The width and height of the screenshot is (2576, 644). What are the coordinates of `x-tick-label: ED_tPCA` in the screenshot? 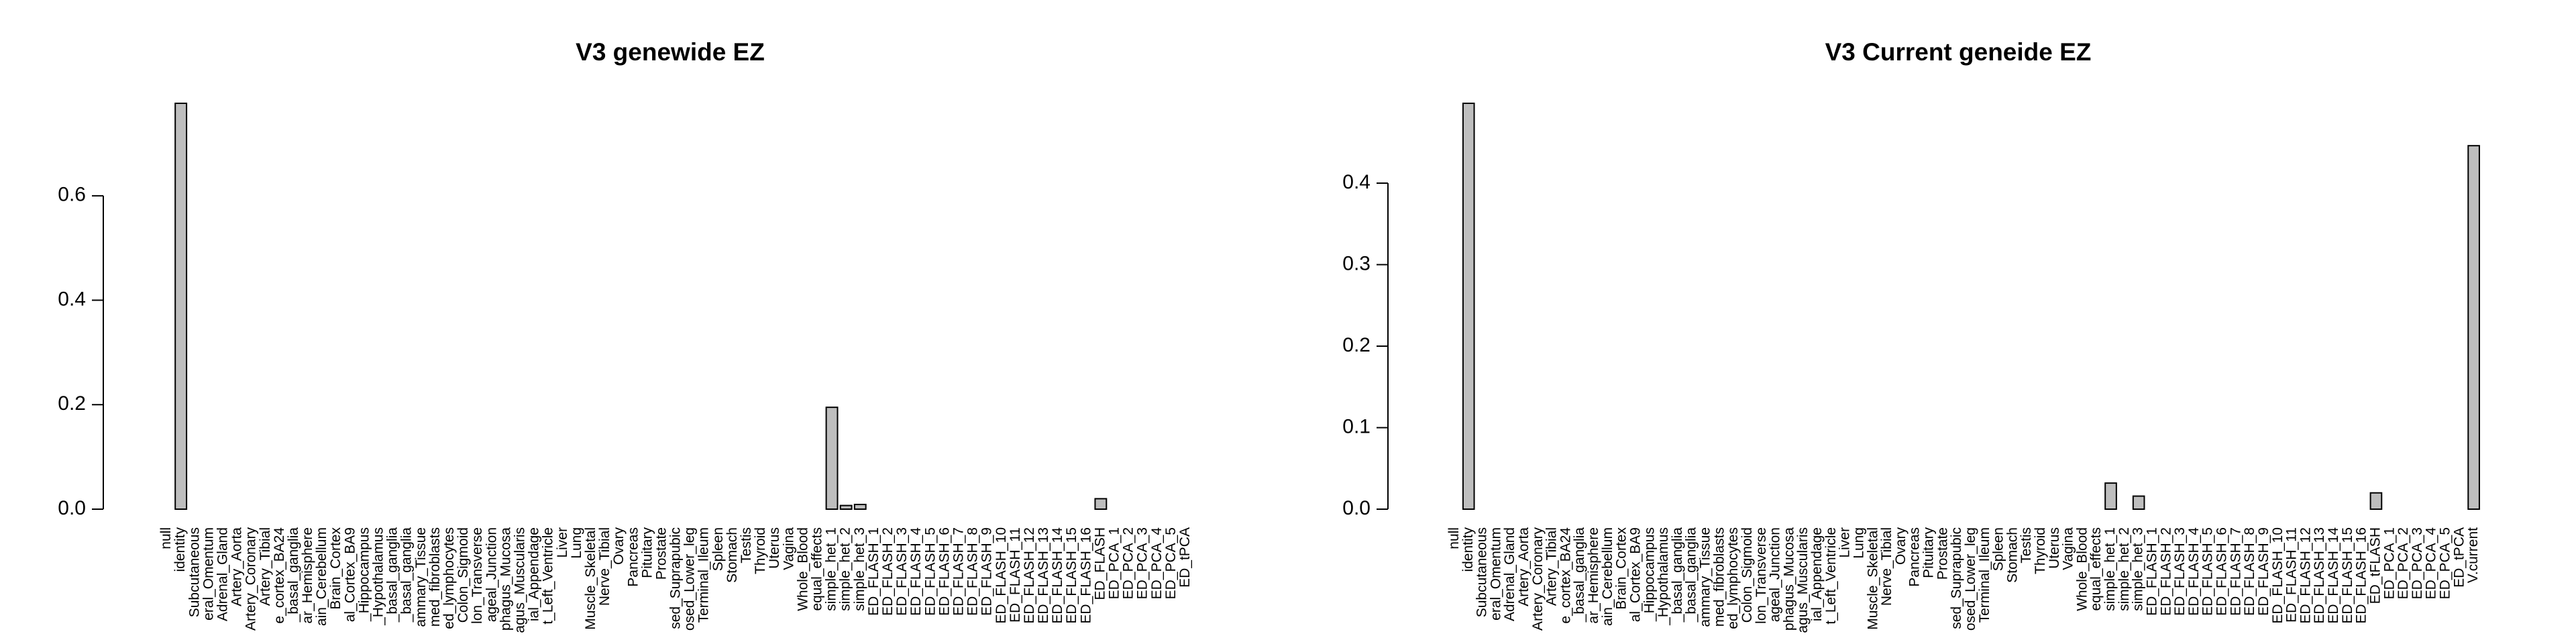 It's located at (2459, 557).